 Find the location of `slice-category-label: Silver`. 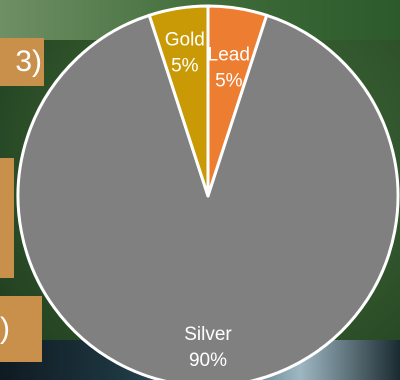

slice-category-label: Silver is located at coordinates (208, 334).